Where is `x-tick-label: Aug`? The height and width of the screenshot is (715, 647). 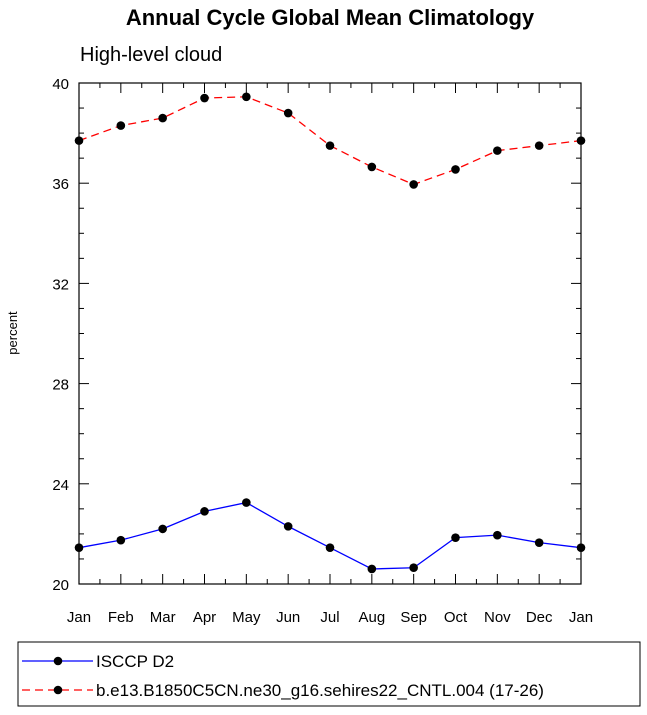
x-tick-label: Aug is located at coordinates (371, 617).